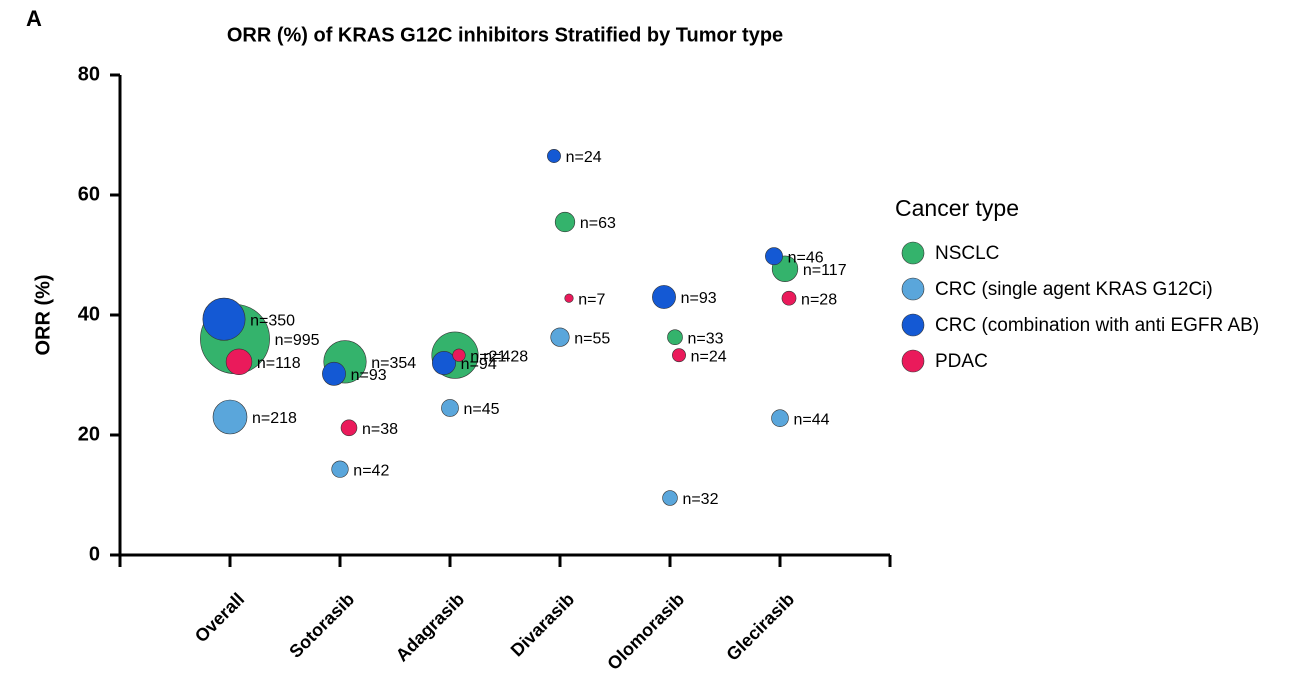  What do you see at coordinates (542, 624) in the screenshot?
I see `x-tick-label: Divarasib` at bounding box center [542, 624].